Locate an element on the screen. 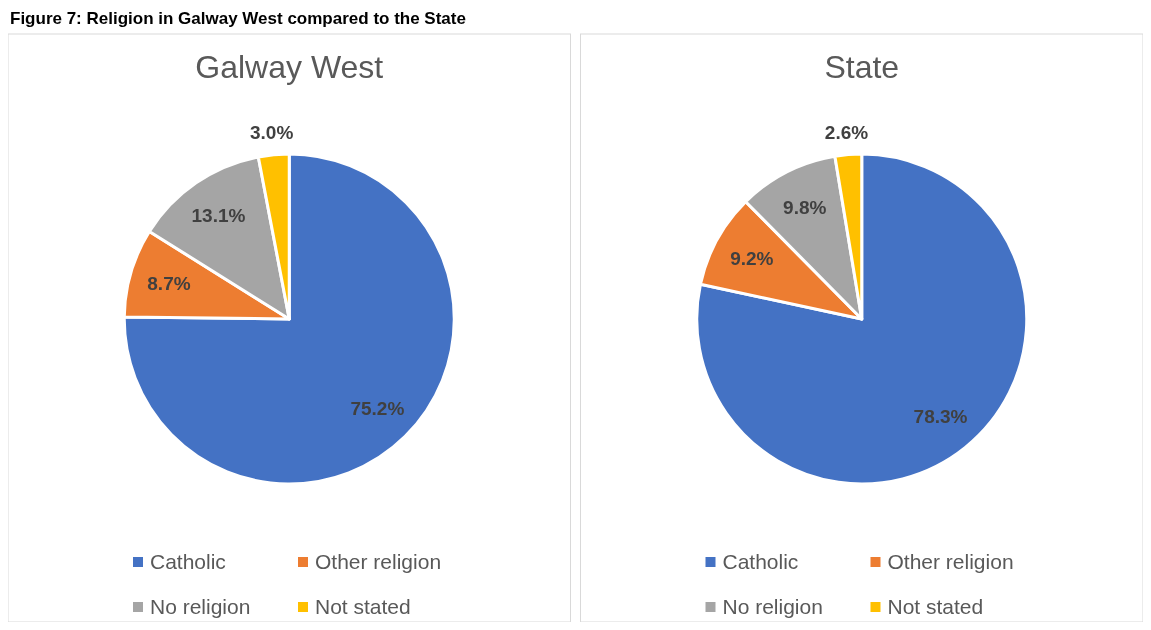 This screenshot has width=1151, height=630. data-label: 13.1% is located at coordinates (218, 216).